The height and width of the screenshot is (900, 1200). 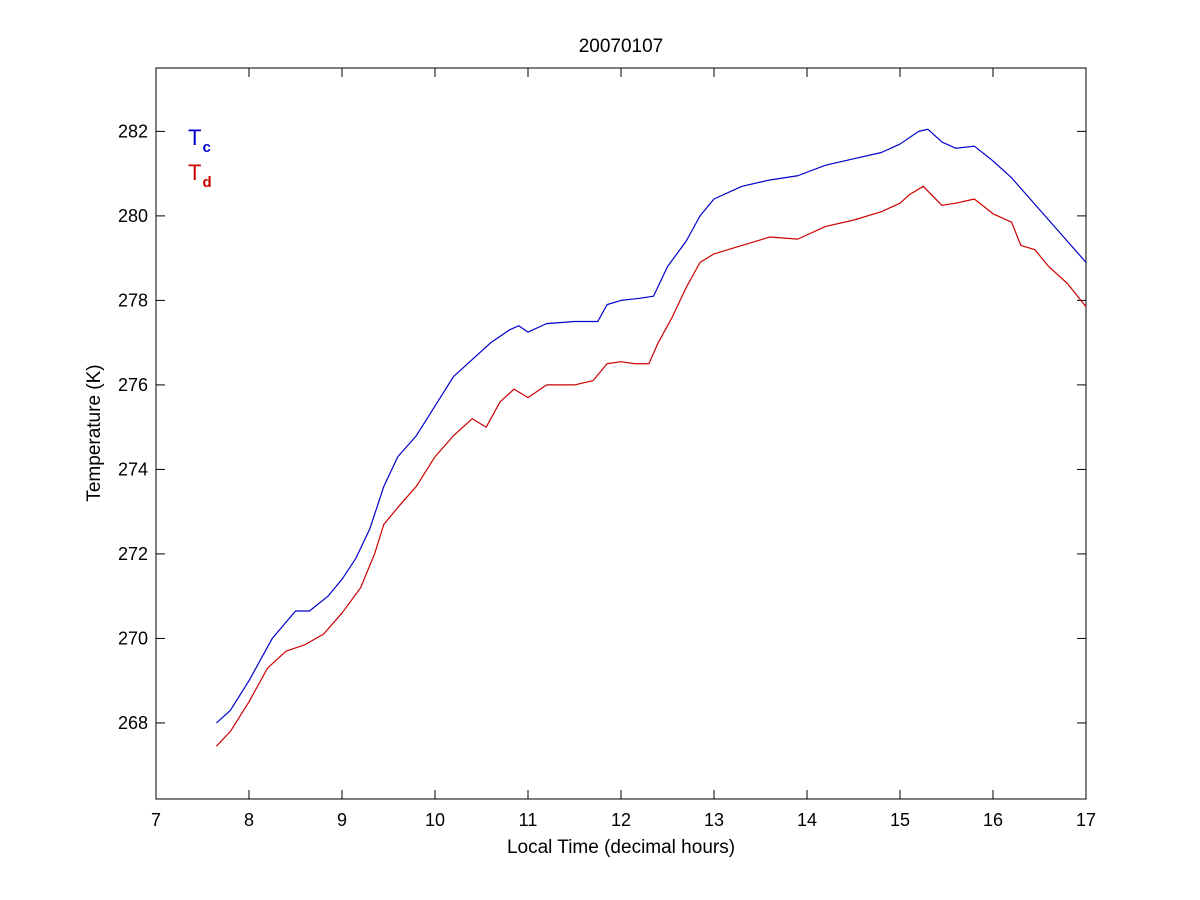 I want to click on x-tick-label: 16, so click(x=993, y=820).